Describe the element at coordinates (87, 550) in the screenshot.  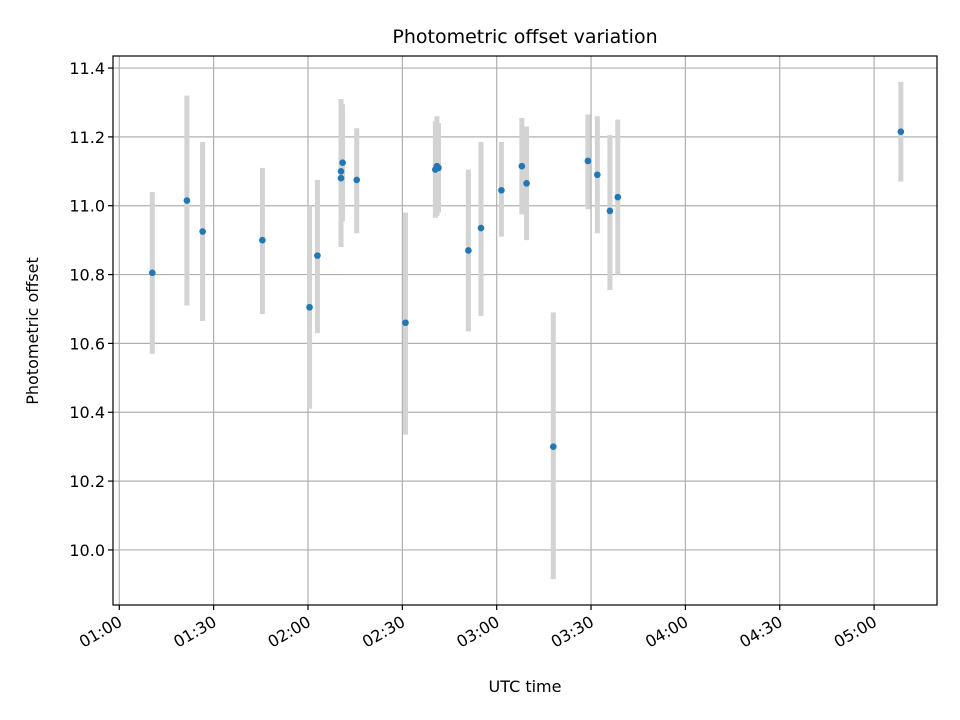
I see `y-tick-label: 10.0` at that location.